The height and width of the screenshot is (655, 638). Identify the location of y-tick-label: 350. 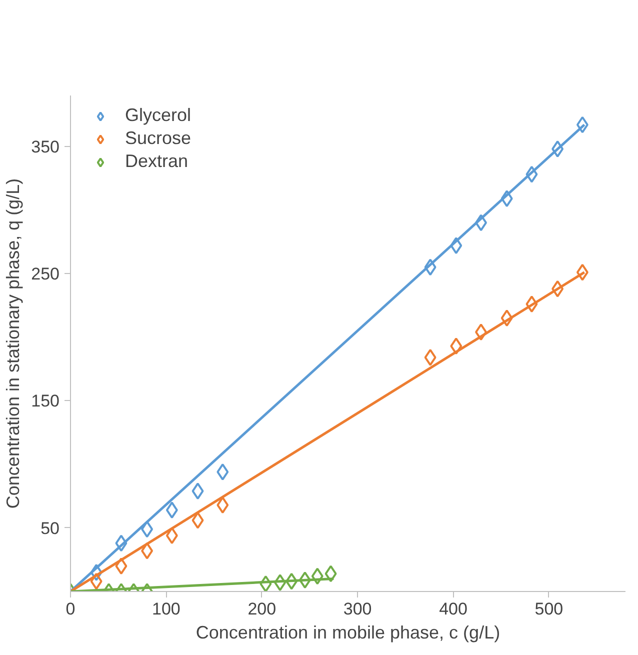
(45, 146).